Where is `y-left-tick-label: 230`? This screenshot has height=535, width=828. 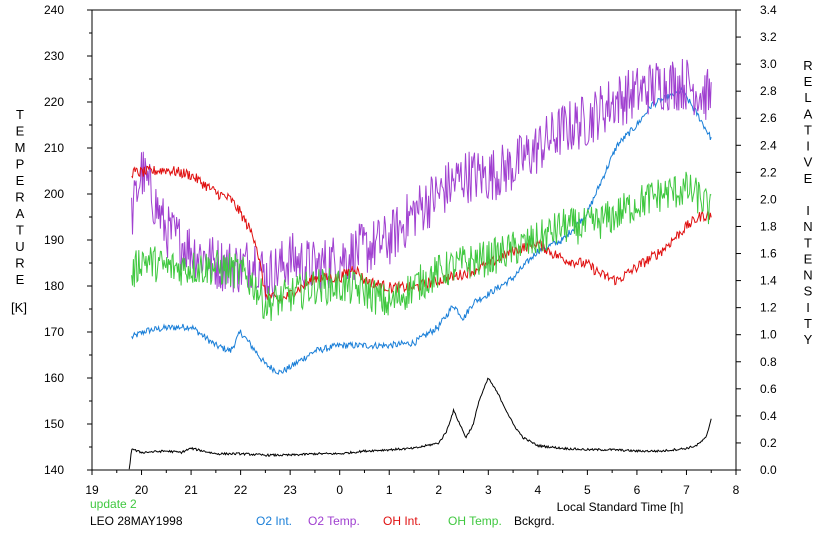 y-left-tick-label: 230 is located at coordinates (54, 56).